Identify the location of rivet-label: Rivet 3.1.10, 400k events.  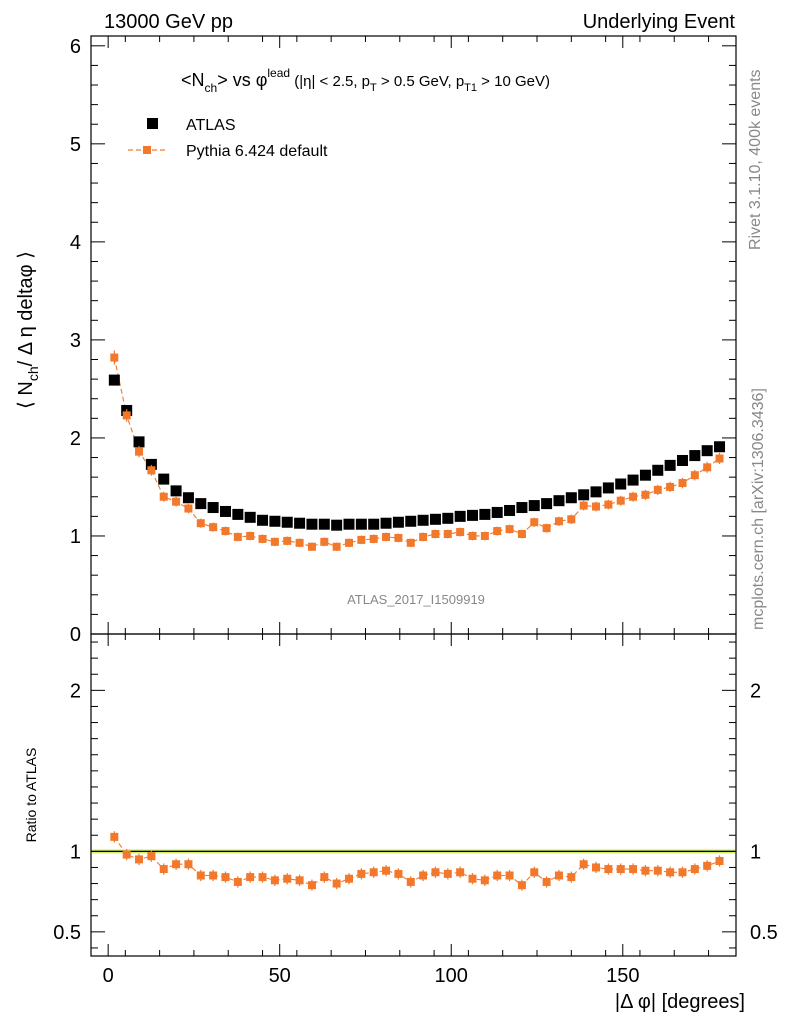
(755, 159).